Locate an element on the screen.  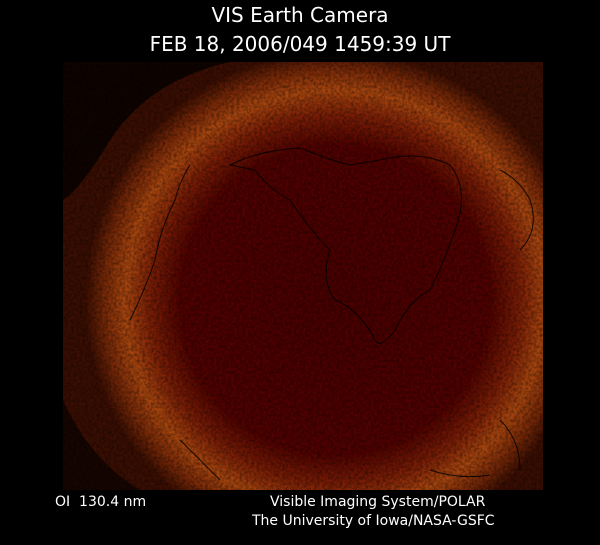
wavelength: OI 130.4 nm is located at coordinates (100, 502).